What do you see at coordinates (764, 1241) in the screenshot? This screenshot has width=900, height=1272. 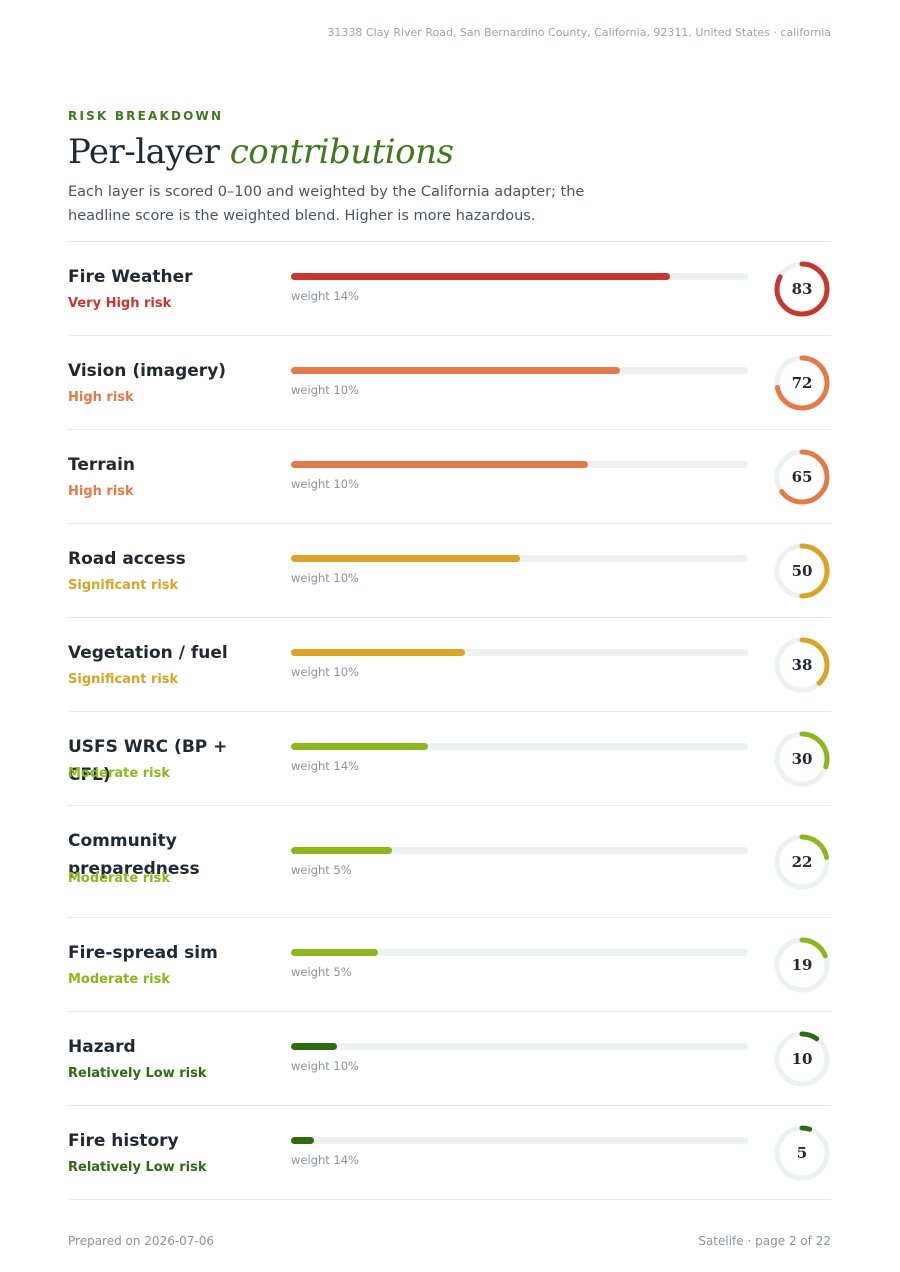 I see `footer-page-number: Satelife · page 2 of 22` at bounding box center [764, 1241].